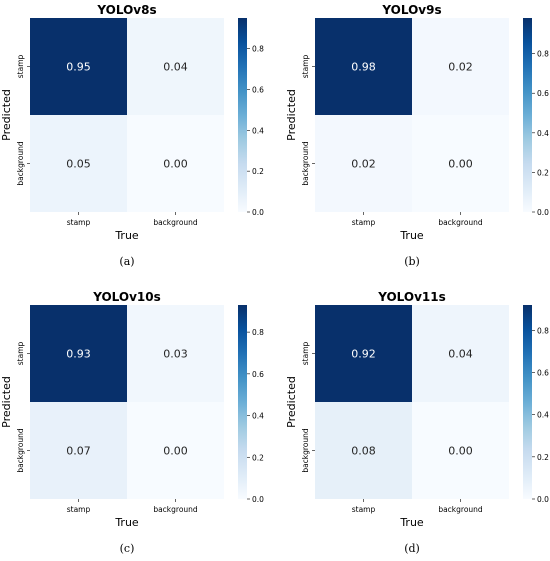 The width and height of the screenshot is (550, 561). What do you see at coordinates (412, 261) in the screenshot?
I see `subfigure-caption: (b)` at bounding box center [412, 261].